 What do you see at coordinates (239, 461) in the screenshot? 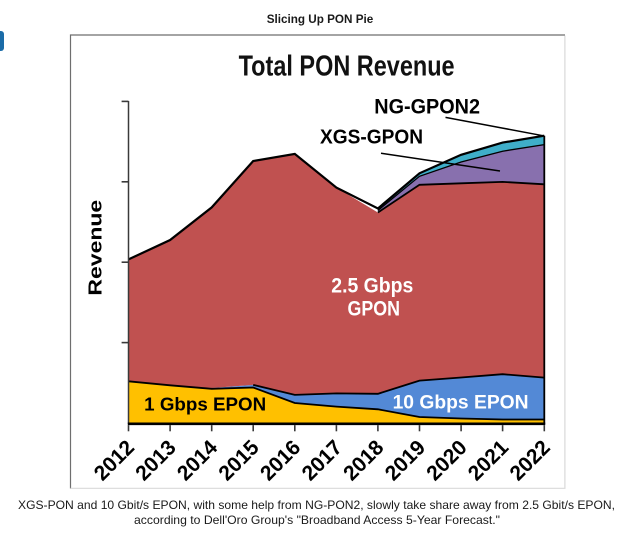
I see `svg-text: 2015` at bounding box center [239, 461].